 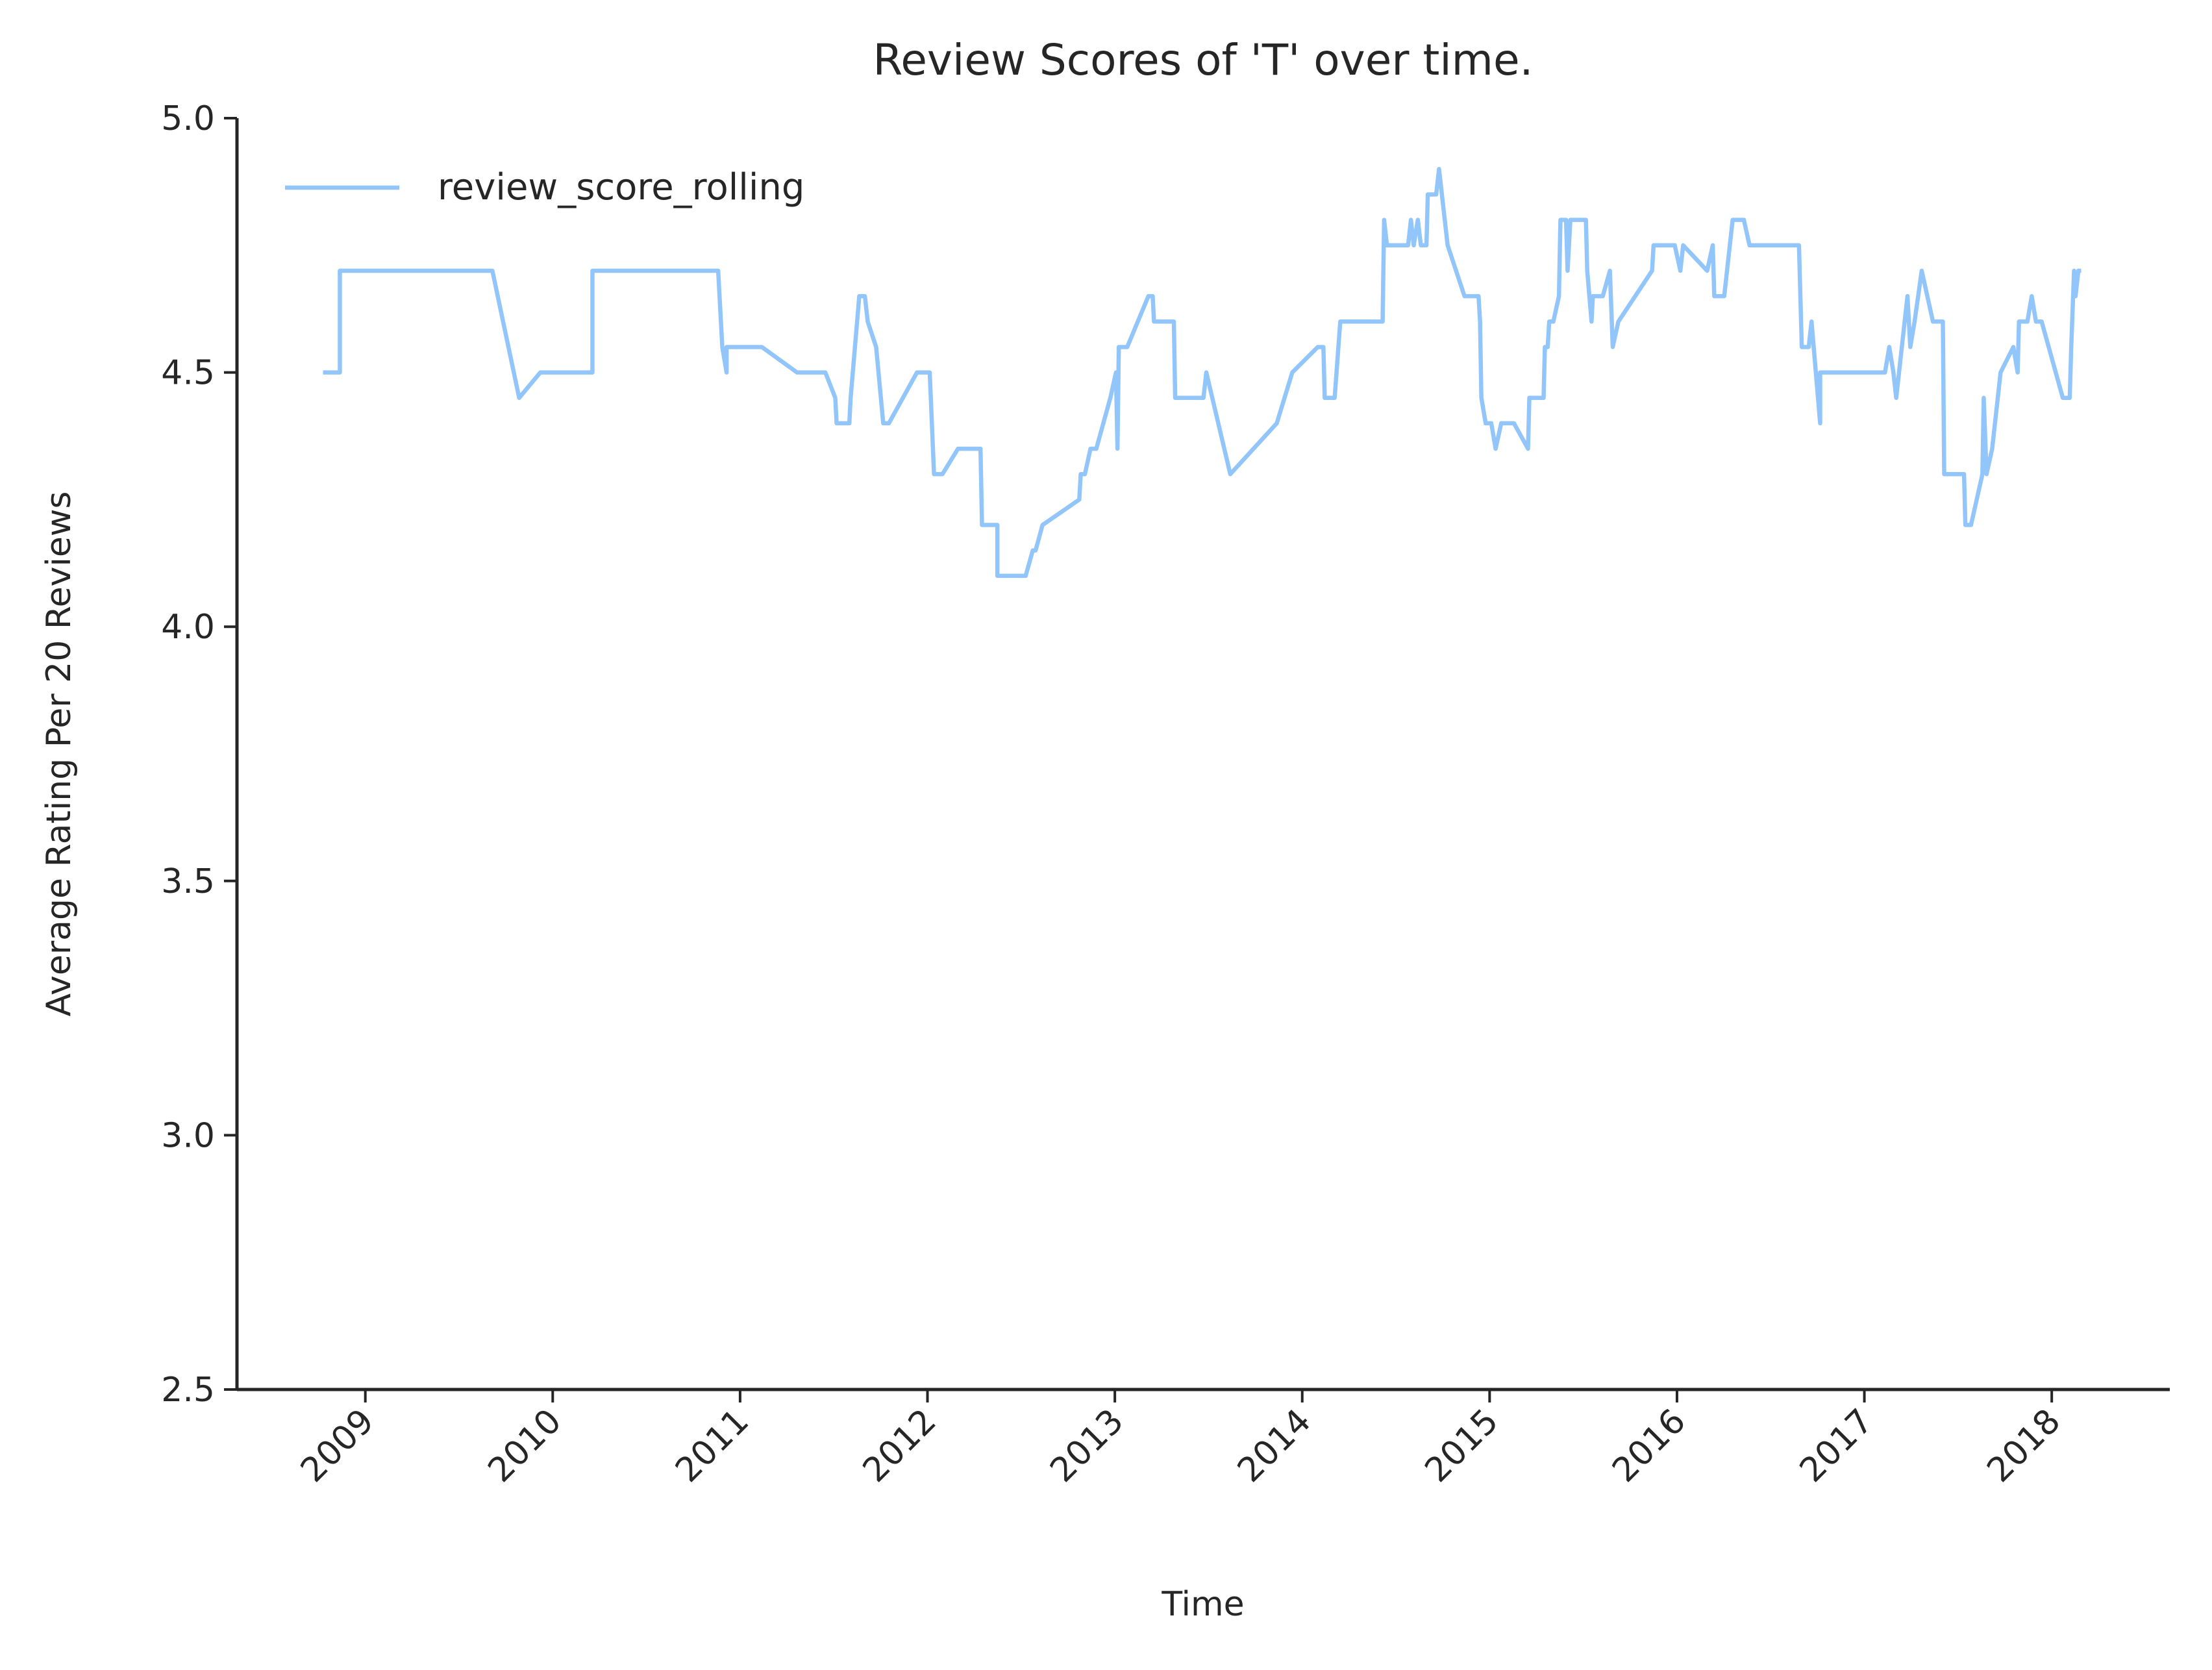 What do you see at coordinates (188, 1135) in the screenshot?
I see `y-tick-label: 3.0` at bounding box center [188, 1135].